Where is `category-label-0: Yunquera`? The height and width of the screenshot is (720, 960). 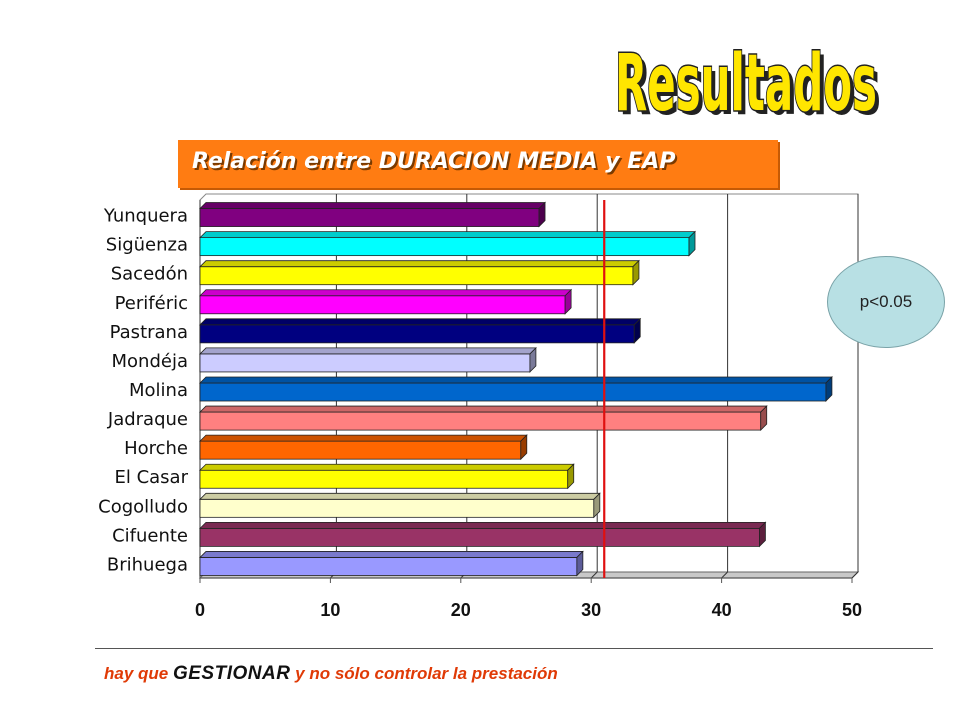
category-label-0: Yunquera is located at coordinates (145, 216).